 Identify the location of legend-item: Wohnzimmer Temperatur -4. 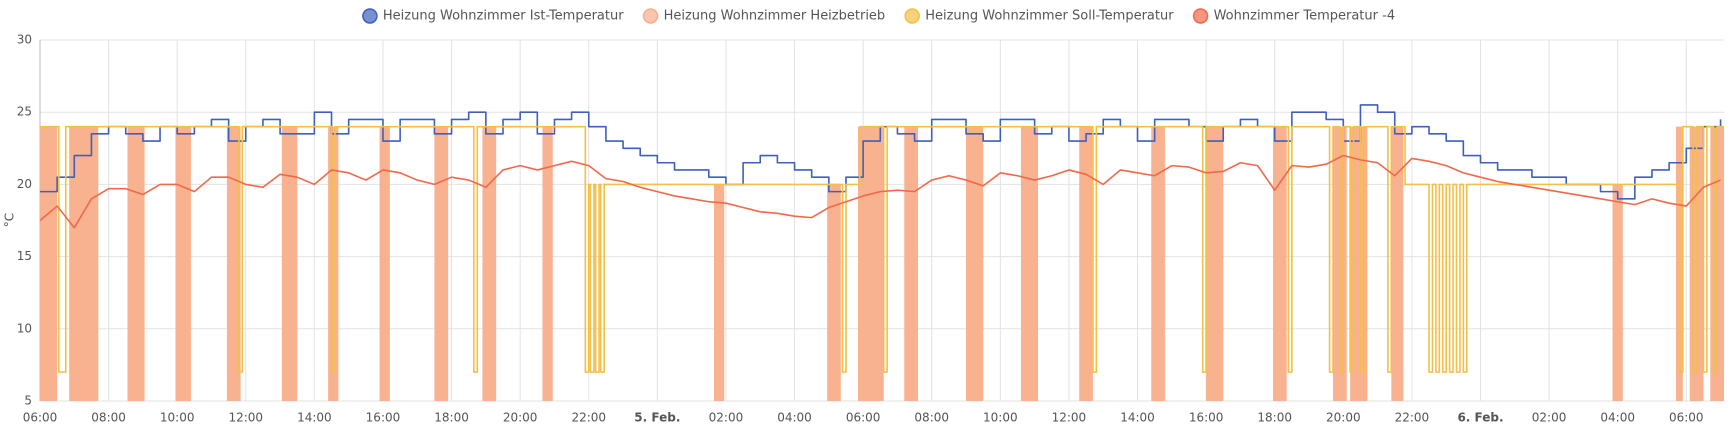
(1294, 16).